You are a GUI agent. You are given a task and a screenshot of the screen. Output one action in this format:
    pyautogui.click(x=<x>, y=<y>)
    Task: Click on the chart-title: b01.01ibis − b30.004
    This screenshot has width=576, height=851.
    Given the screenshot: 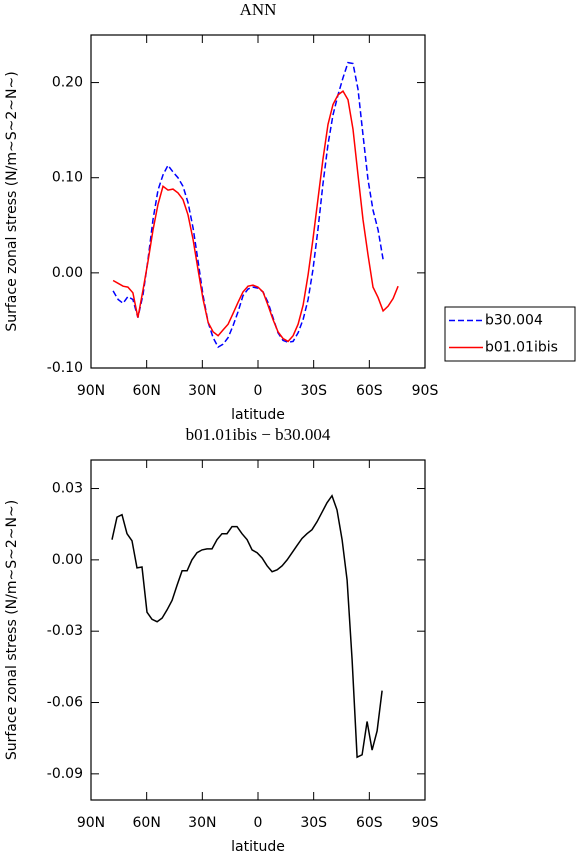 What is the action you would take?
    pyautogui.click(x=258, y=434)
    